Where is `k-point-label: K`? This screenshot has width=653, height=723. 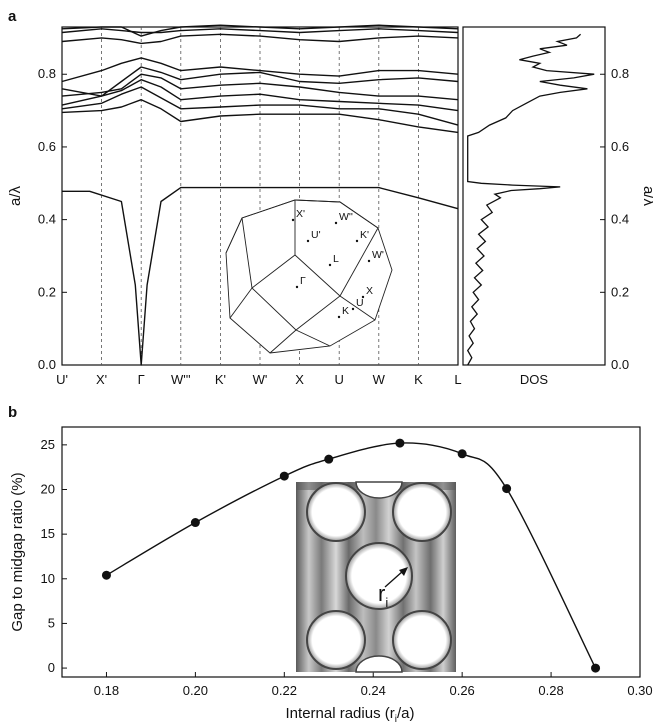 k-point-label: K is located at coordinates (418, 379).